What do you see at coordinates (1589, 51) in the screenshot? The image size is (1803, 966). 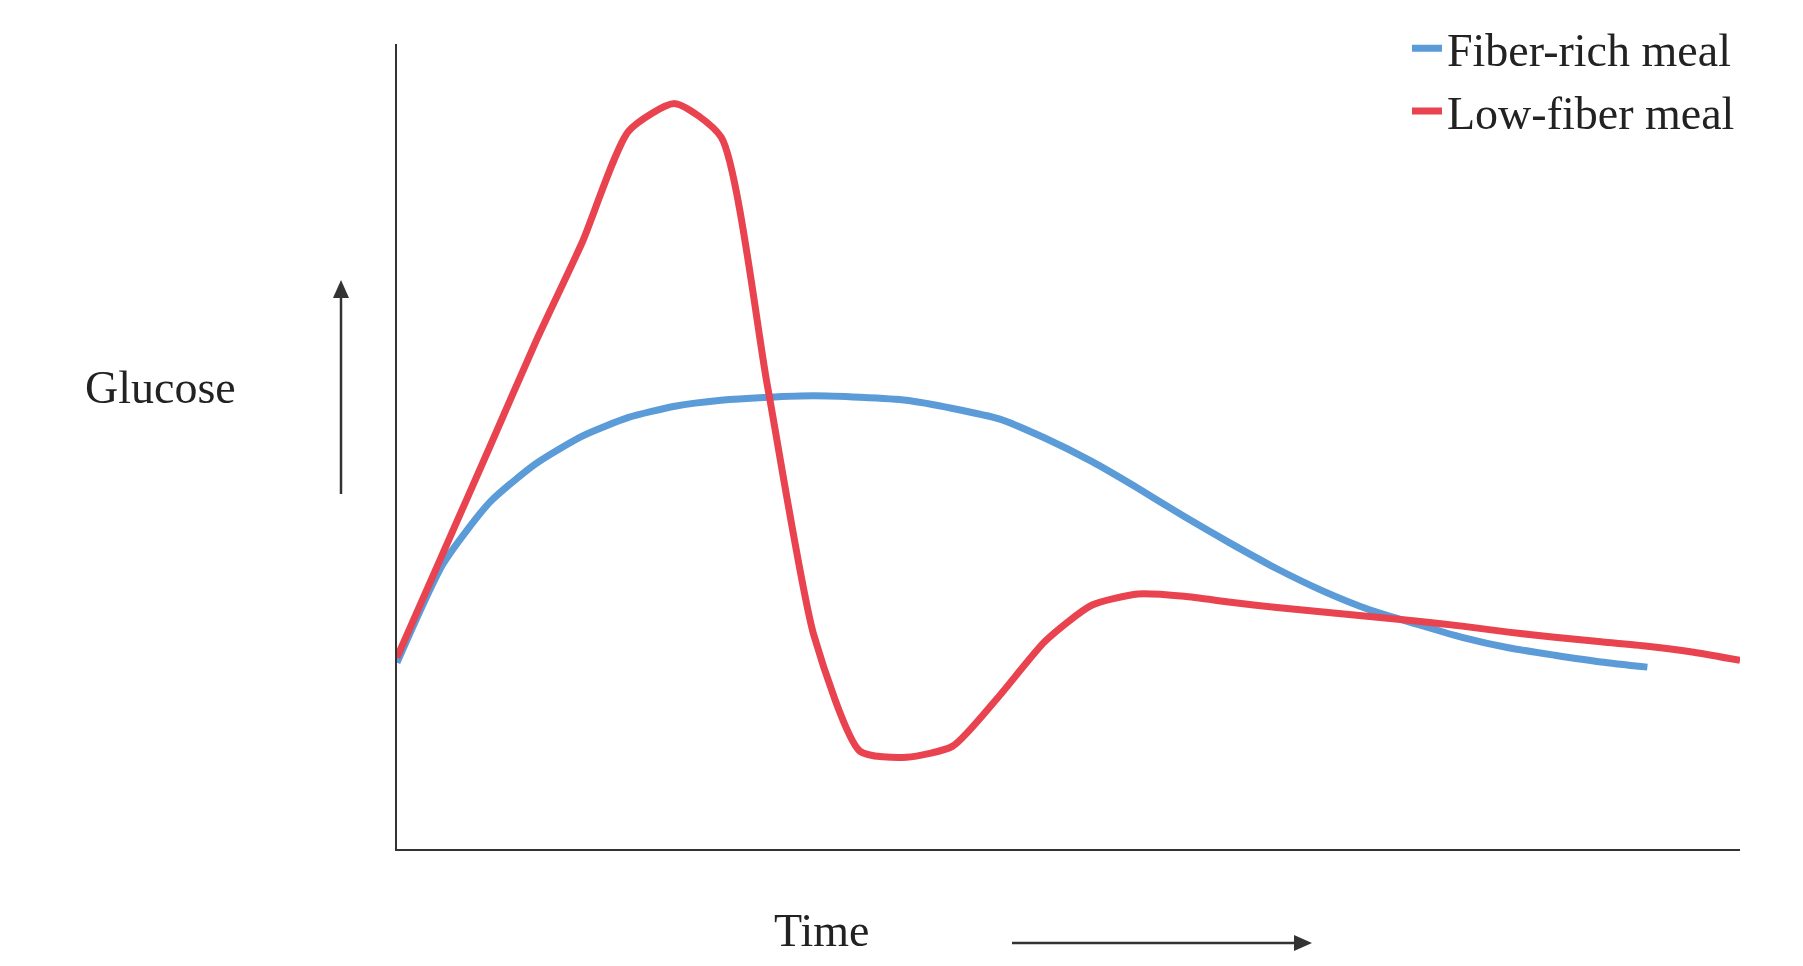 I see `legend-label: Fiber-rich meal` at bounding box center [1589, 51].